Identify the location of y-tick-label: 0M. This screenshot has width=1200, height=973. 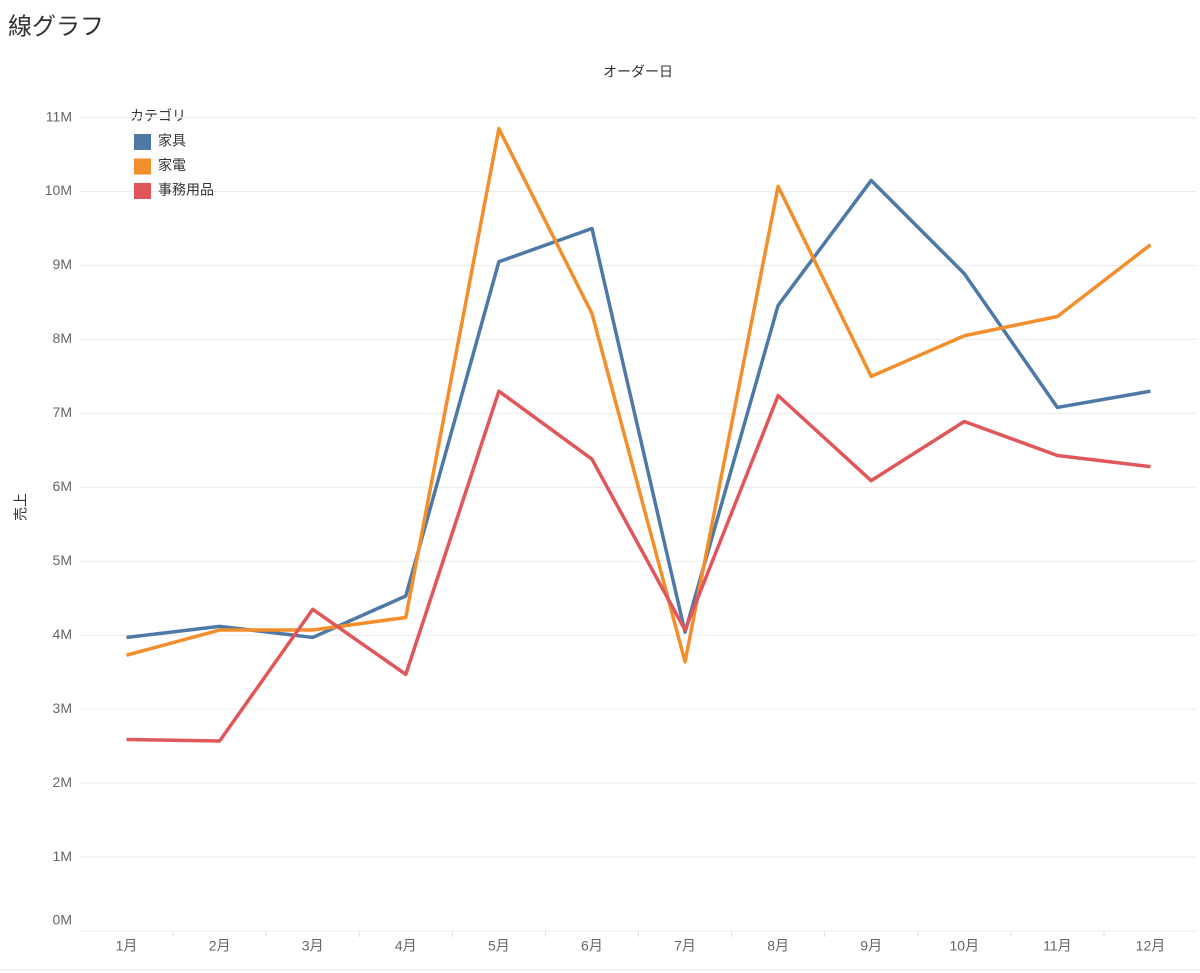
(62, 920).